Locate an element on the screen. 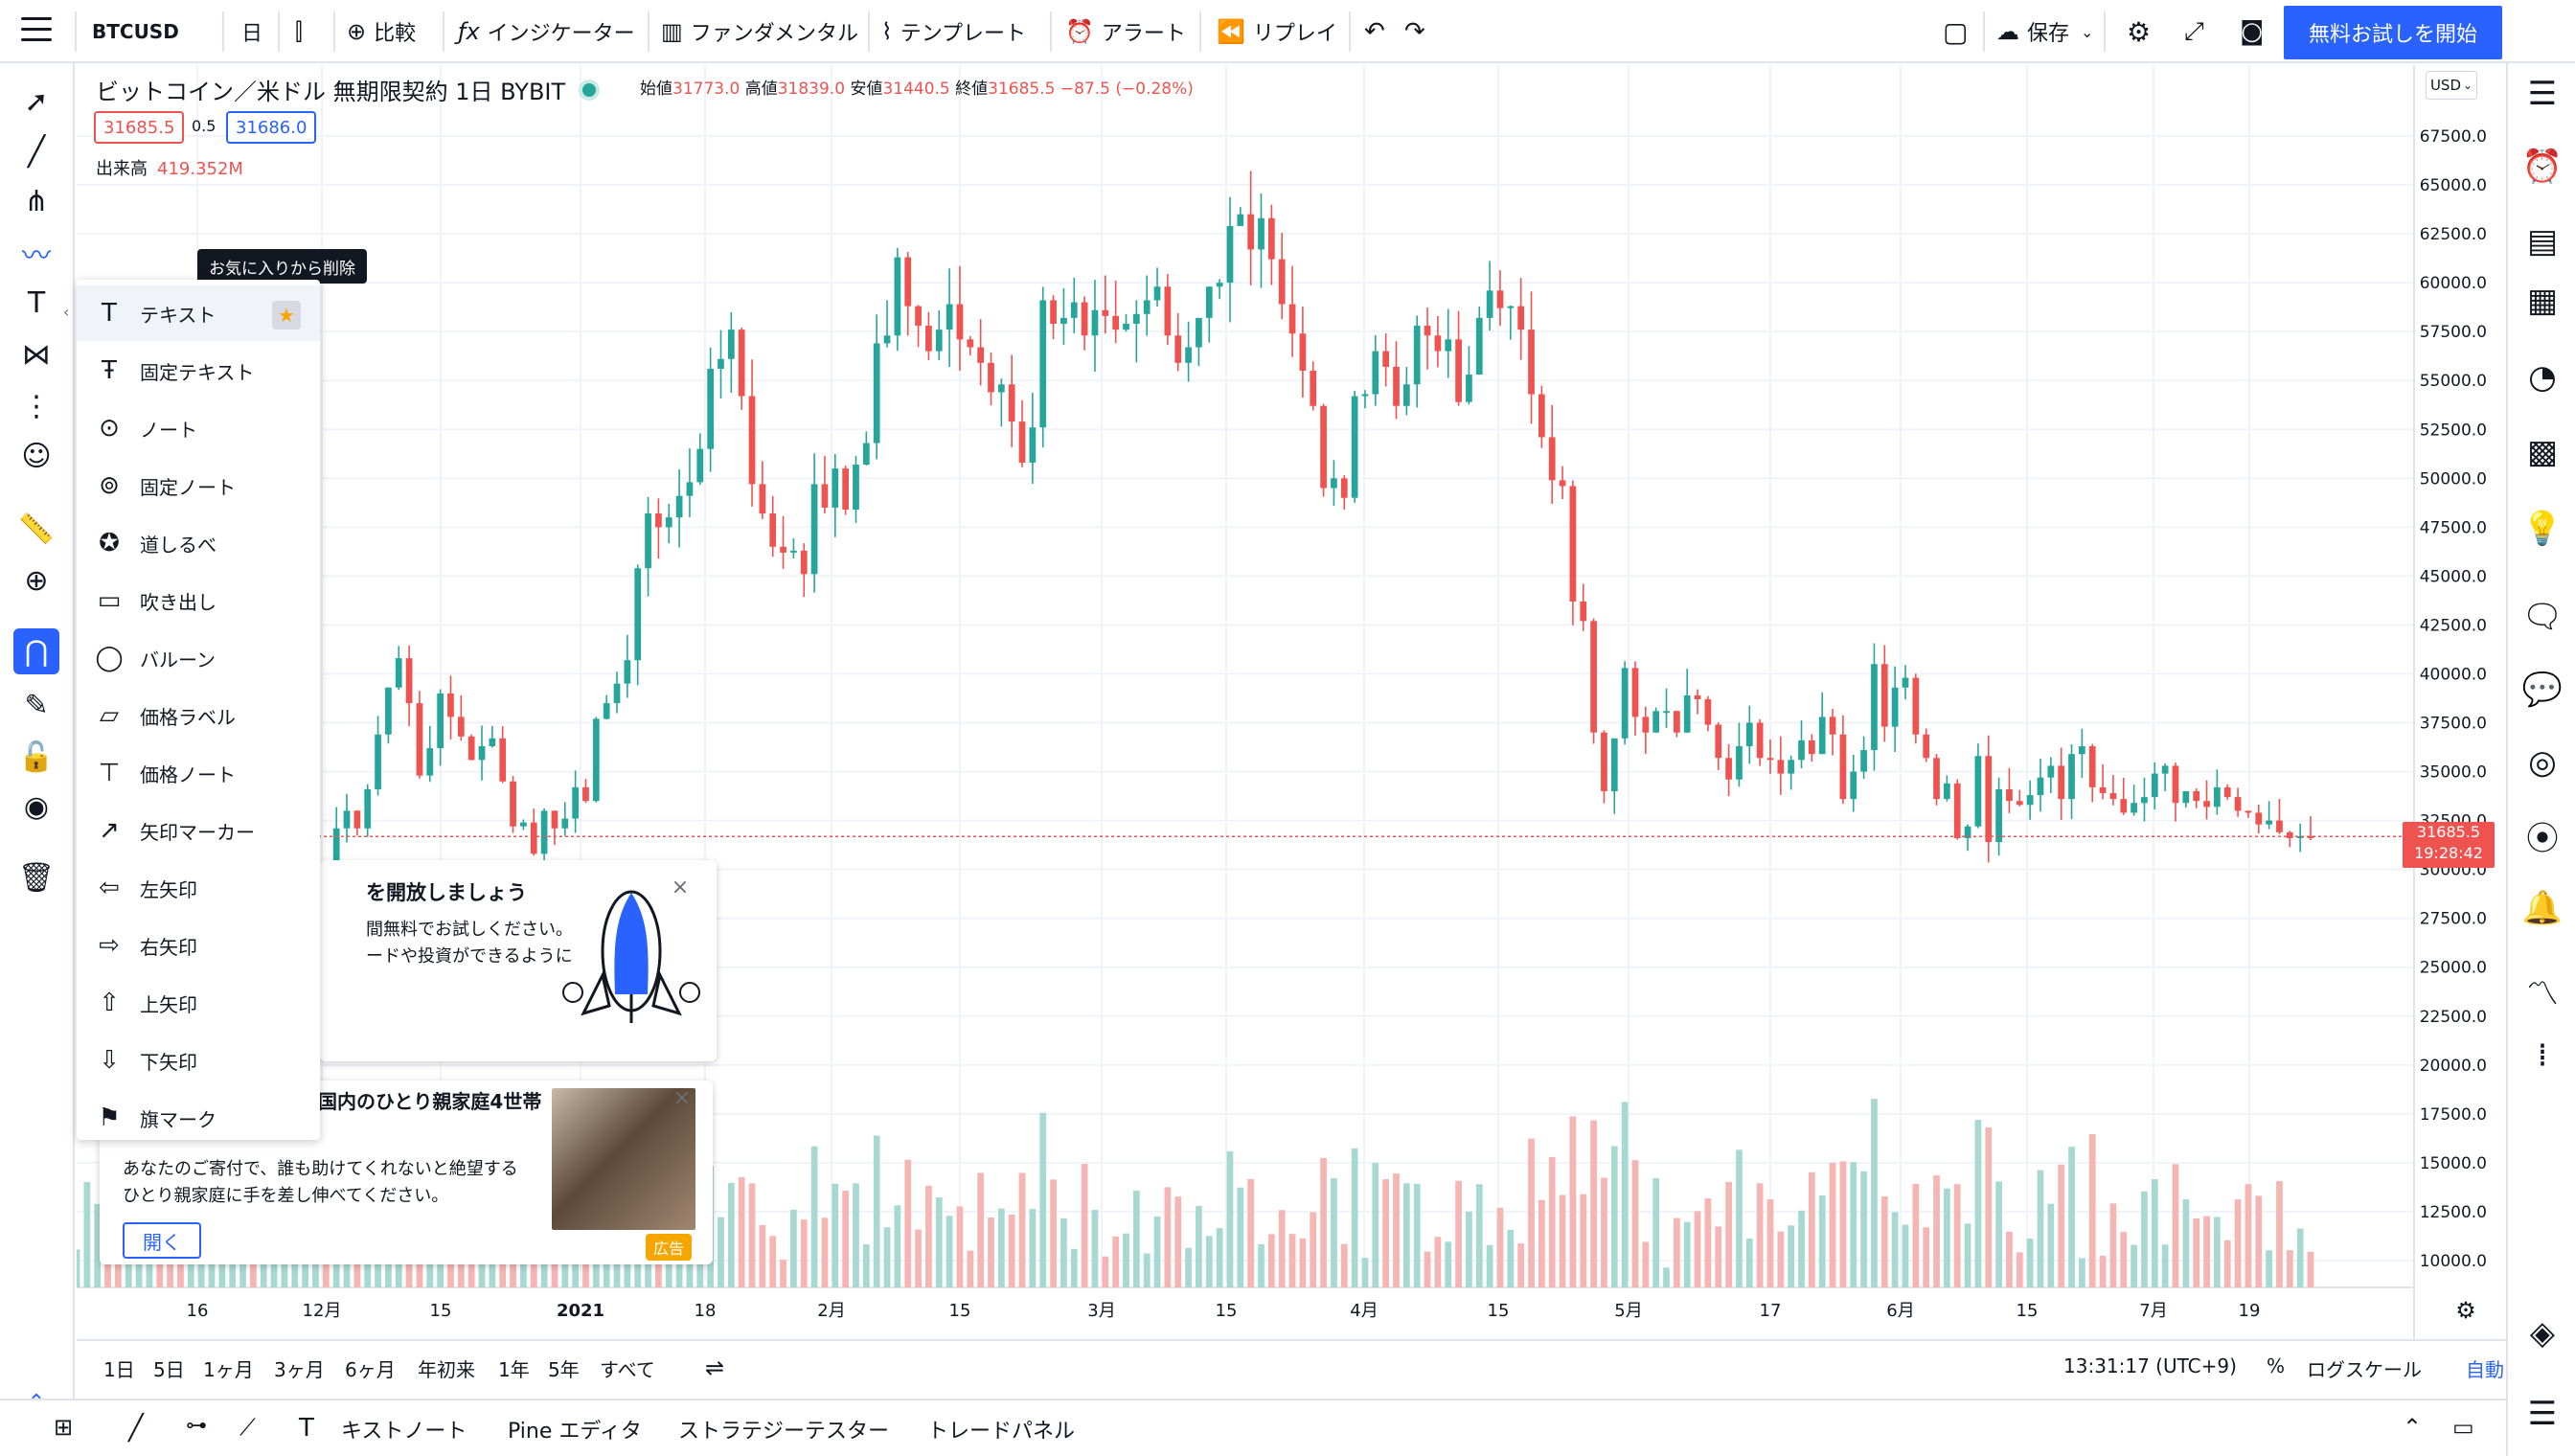  path-icon: ⟋ is located at coordinates (247, 1427).